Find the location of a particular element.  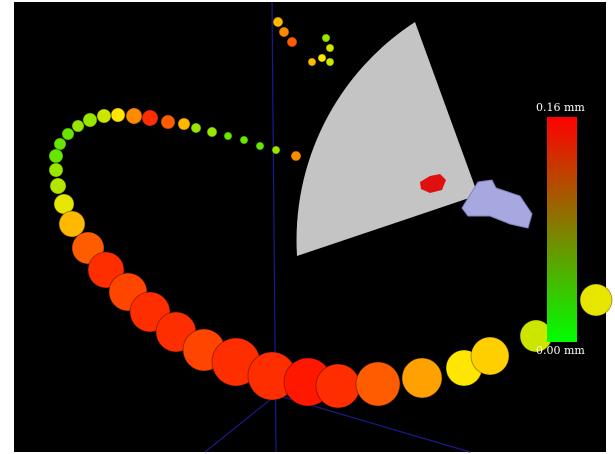

color-scale is located at coordinates (562, 229).